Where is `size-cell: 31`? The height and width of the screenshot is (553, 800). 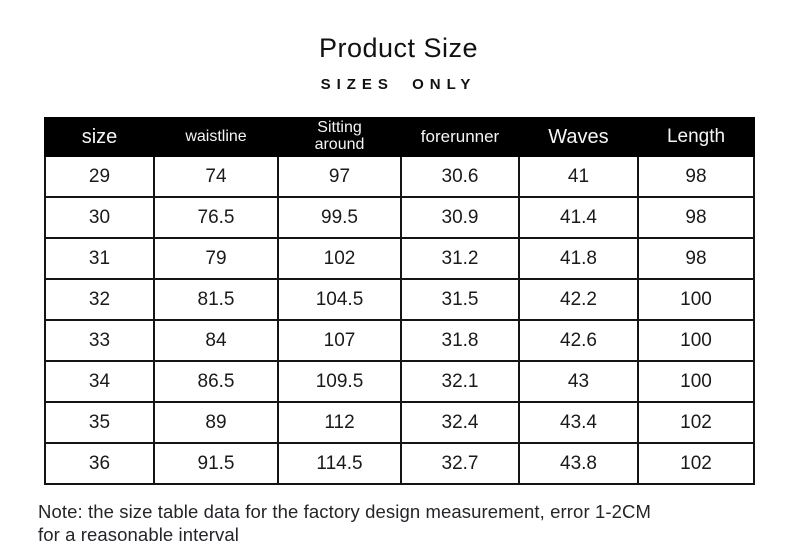 size-cell: 31 is located at coordinates (99, 258).